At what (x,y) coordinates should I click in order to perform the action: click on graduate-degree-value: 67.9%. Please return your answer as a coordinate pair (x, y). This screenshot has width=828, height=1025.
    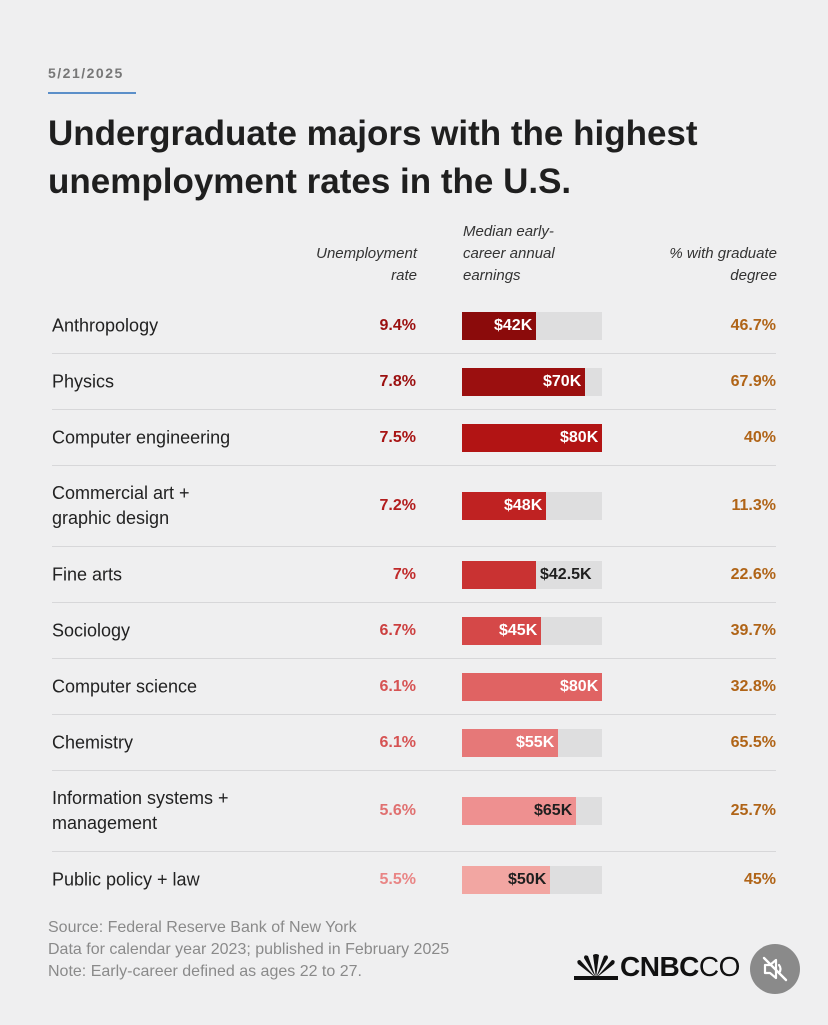
    Looking at the image, I should click on (753, 381).